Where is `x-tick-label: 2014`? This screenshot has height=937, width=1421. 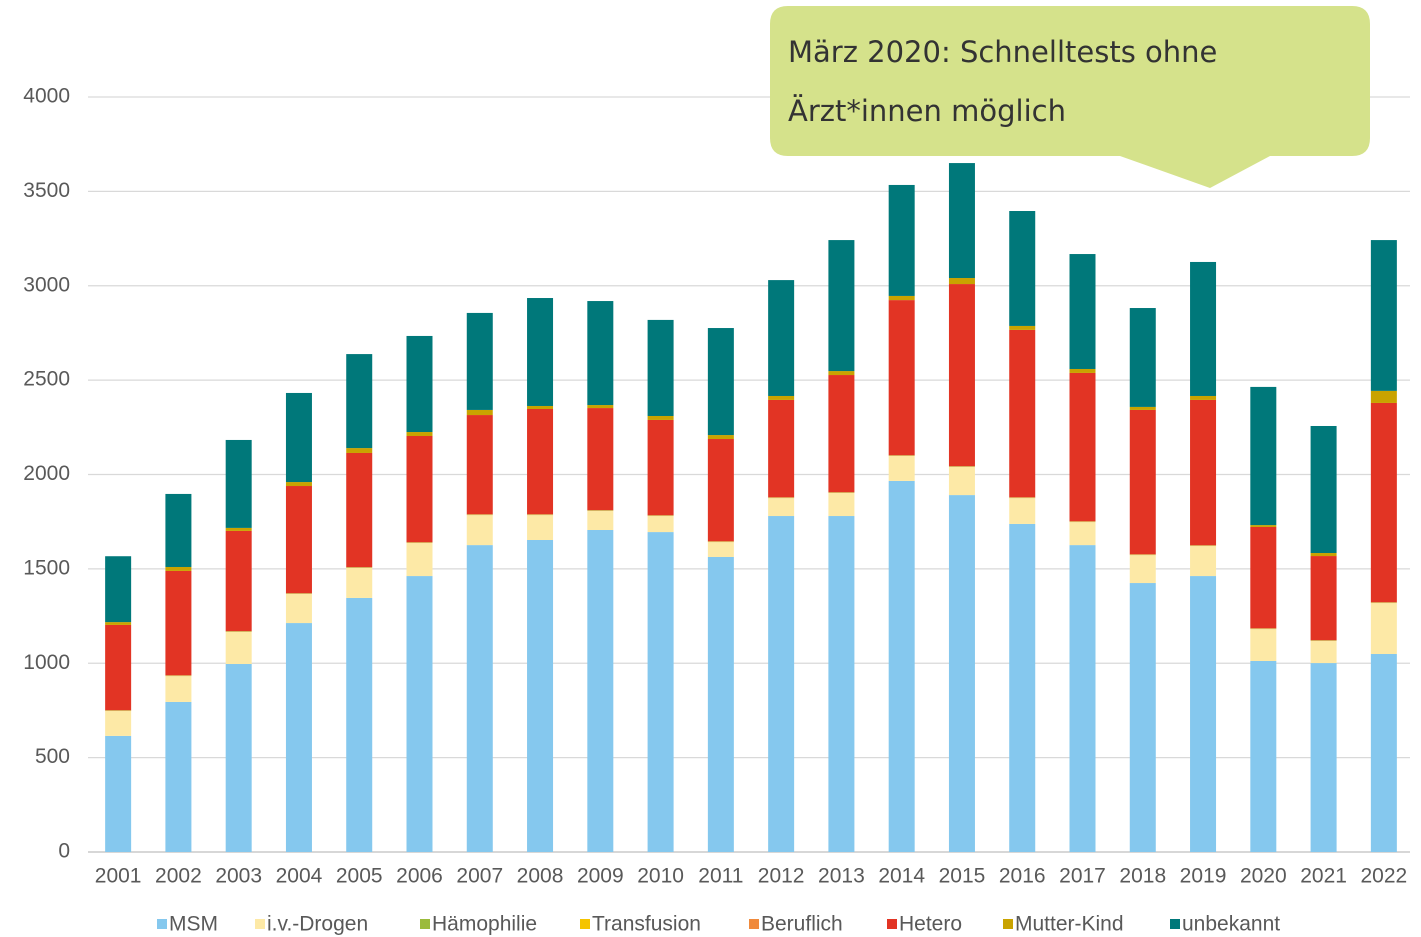
x-tick-label: 2014 is located at coordinates (901, 876).